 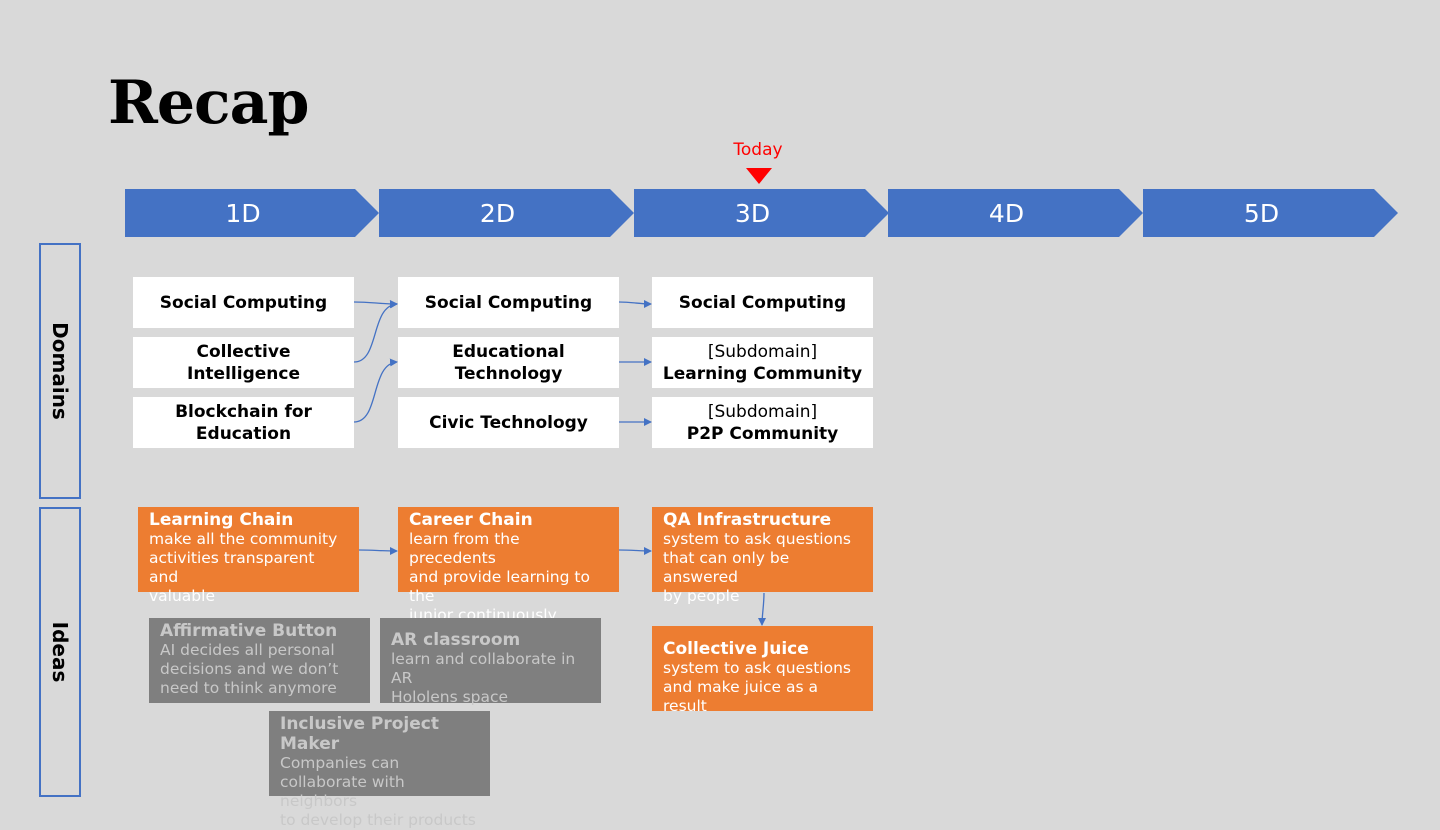 What do you see at coordinates (762, 433) in the screenshot?
I see `domain-text: P2P Community` at bounding box center [762, 433].